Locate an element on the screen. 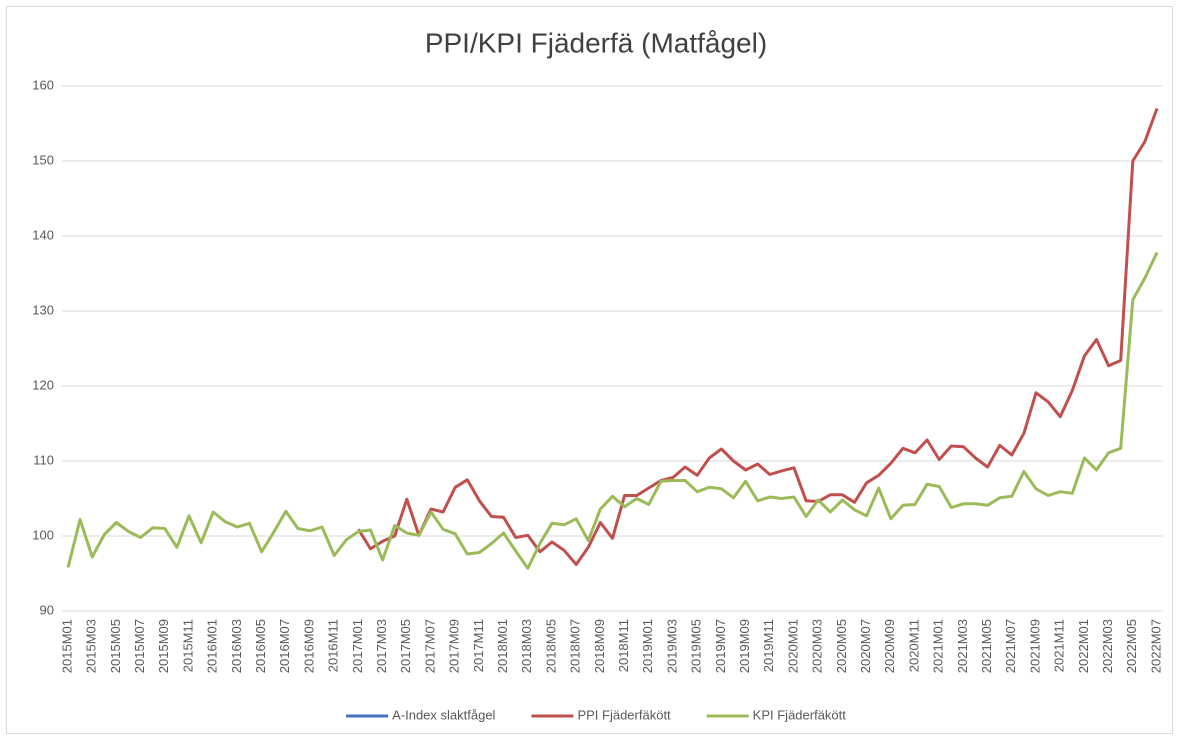  x-tick-label: 2018M07 is located at coordinates (575, 646).